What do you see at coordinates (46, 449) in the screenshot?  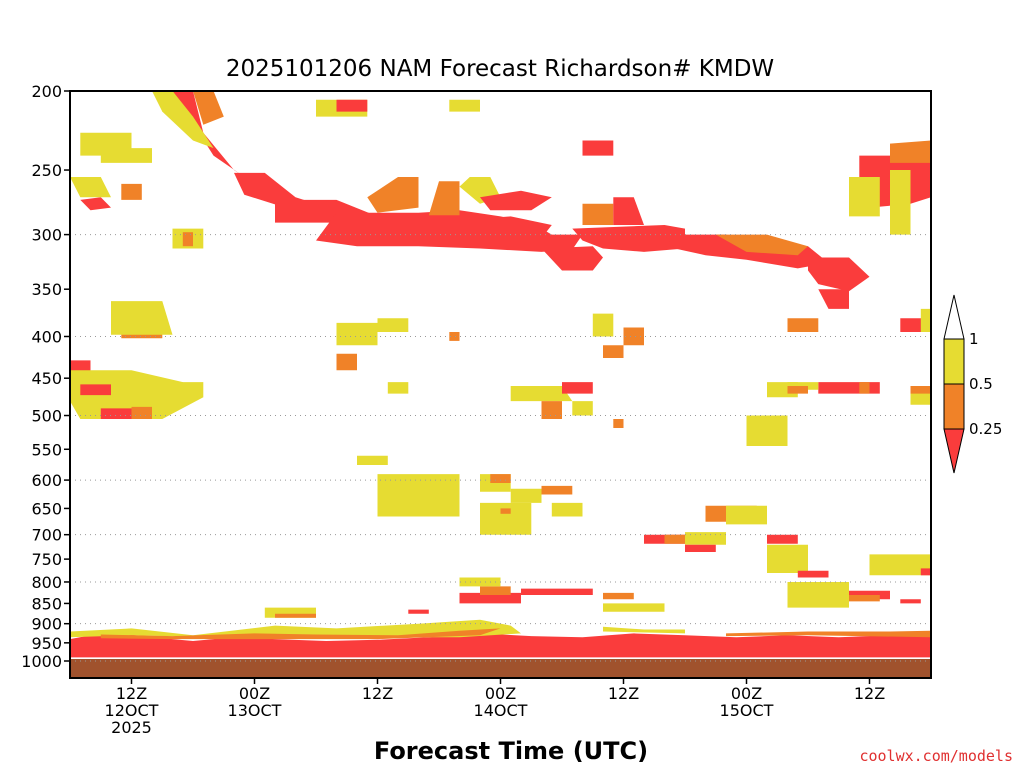 I see `y-tick-label-550: 550` at bounding box center [46, 449].